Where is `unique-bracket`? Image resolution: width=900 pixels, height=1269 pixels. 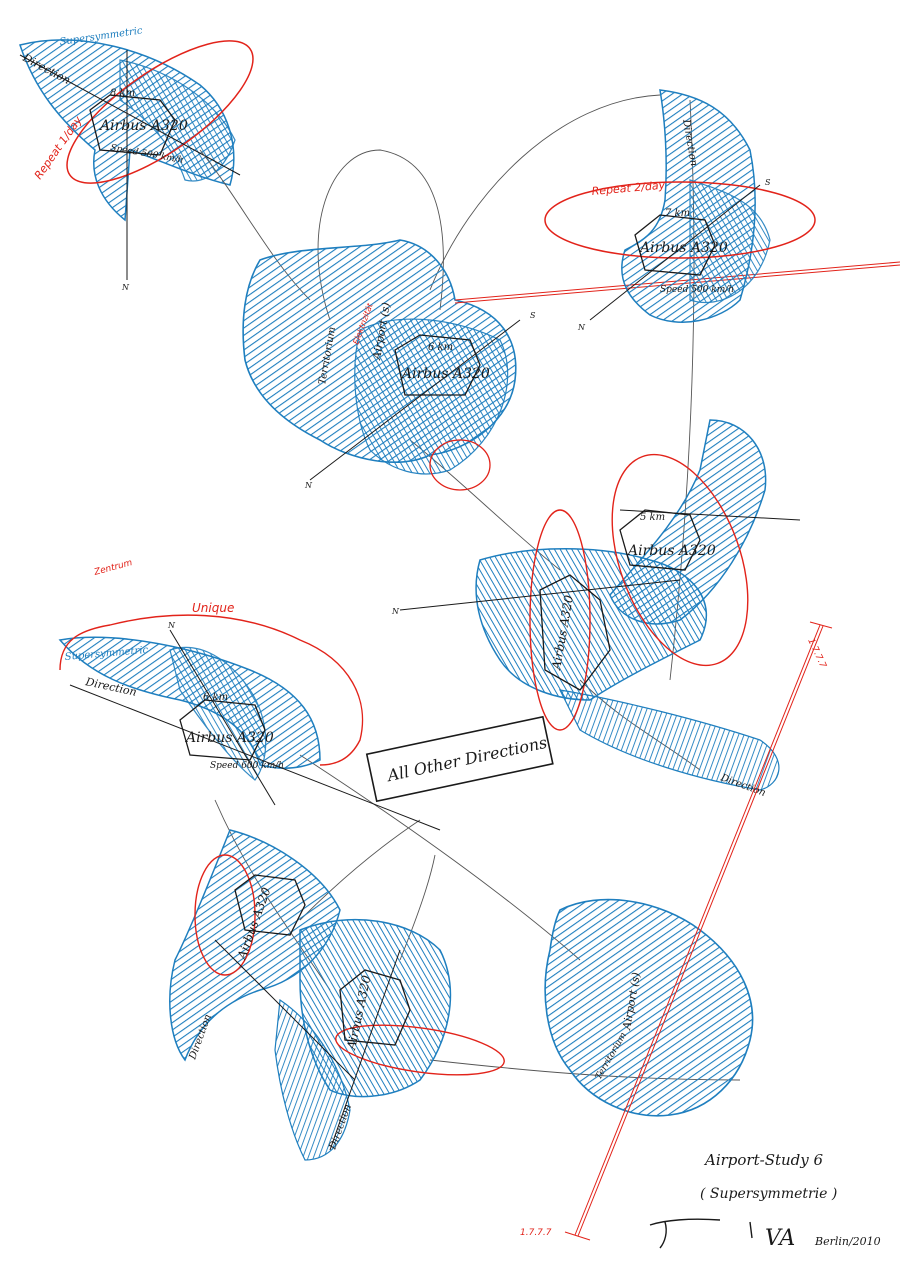
unique-bracket is located at coordinates (211, 690).